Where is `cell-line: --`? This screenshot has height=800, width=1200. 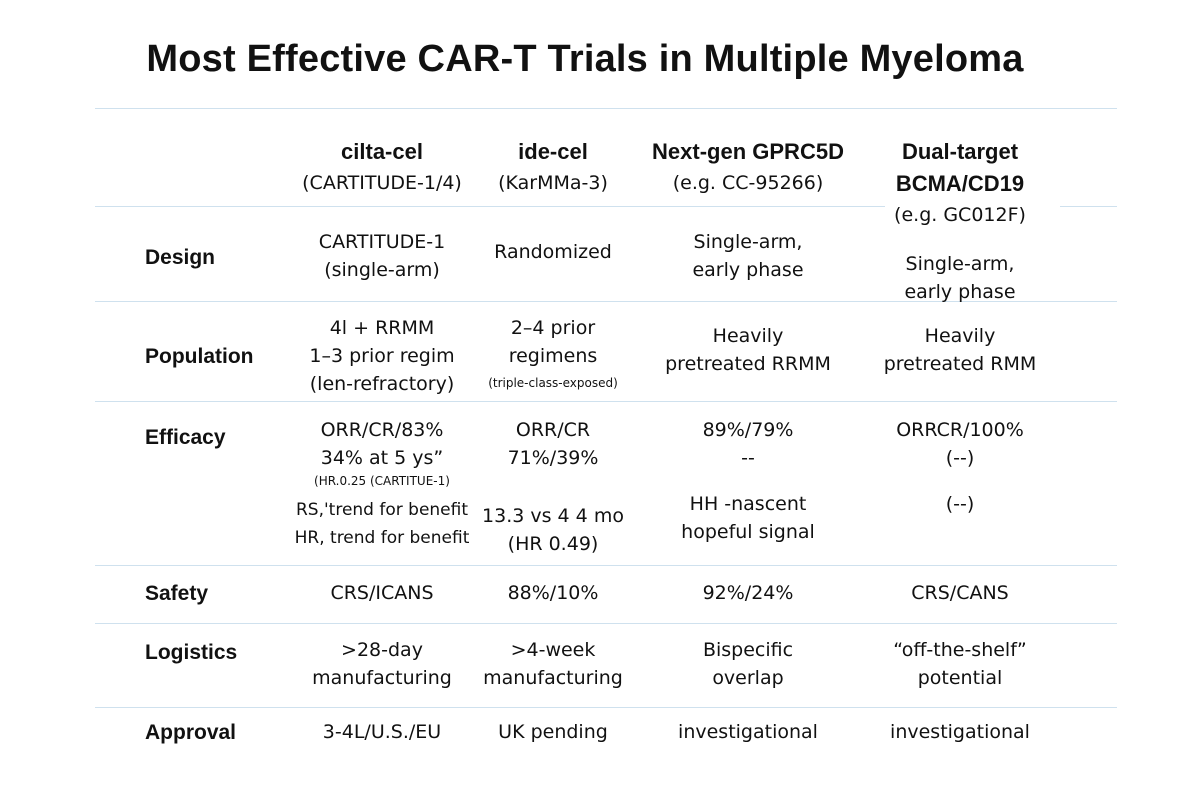
cell-line: -- is located at coordinates (748, 458).